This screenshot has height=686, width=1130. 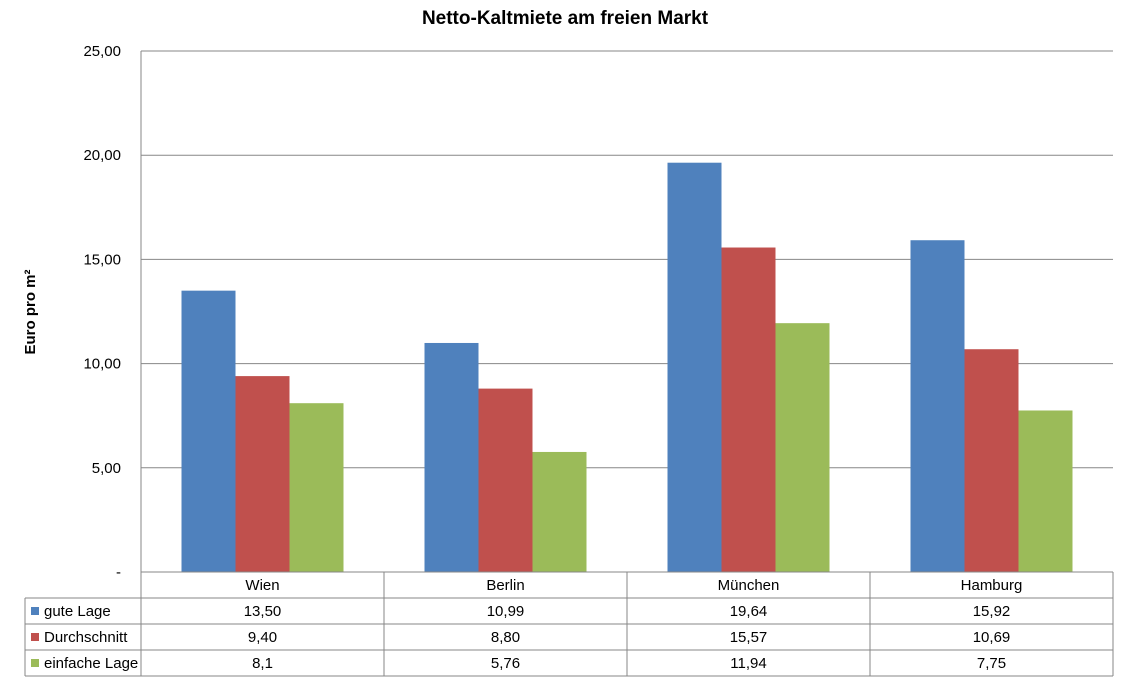 I want to click on bar-durchschnitt-hamburg, so click(x=991, y=460).